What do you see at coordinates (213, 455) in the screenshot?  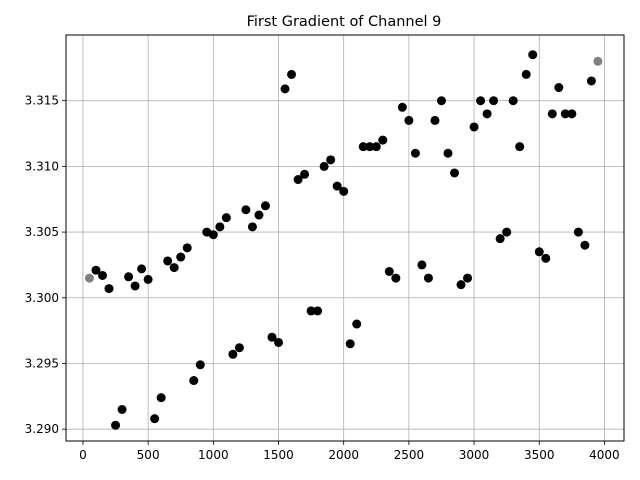 I see `x-tick-label: 1000` at bounding box center [213, 455].